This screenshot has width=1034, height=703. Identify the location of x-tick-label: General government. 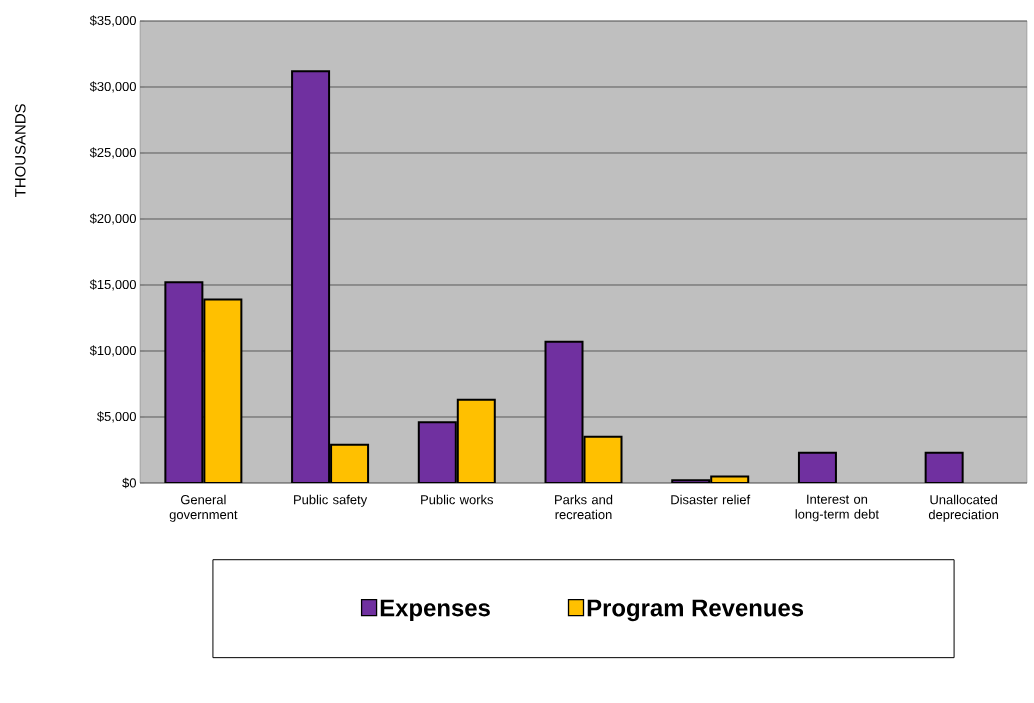
(203, 508).